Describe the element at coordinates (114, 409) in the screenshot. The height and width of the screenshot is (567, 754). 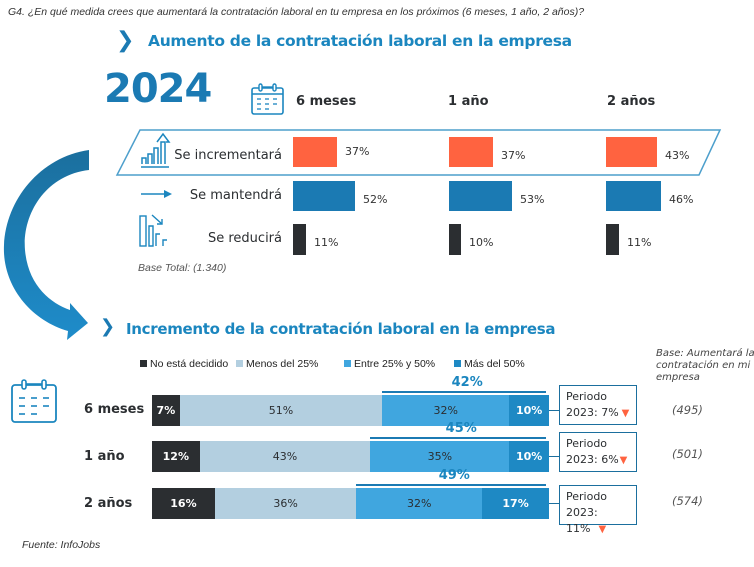
I see `stack-label-6m: 6 meses` at that location.